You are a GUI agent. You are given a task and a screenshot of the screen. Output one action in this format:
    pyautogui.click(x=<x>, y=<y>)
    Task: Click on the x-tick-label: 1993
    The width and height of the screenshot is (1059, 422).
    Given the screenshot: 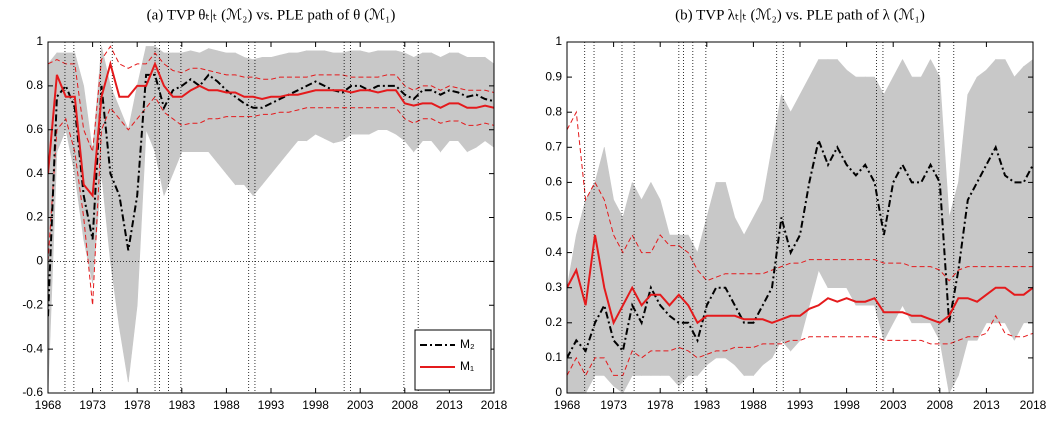 What is the action you would take?
    pyautogui.click(x=271, y=405)
    